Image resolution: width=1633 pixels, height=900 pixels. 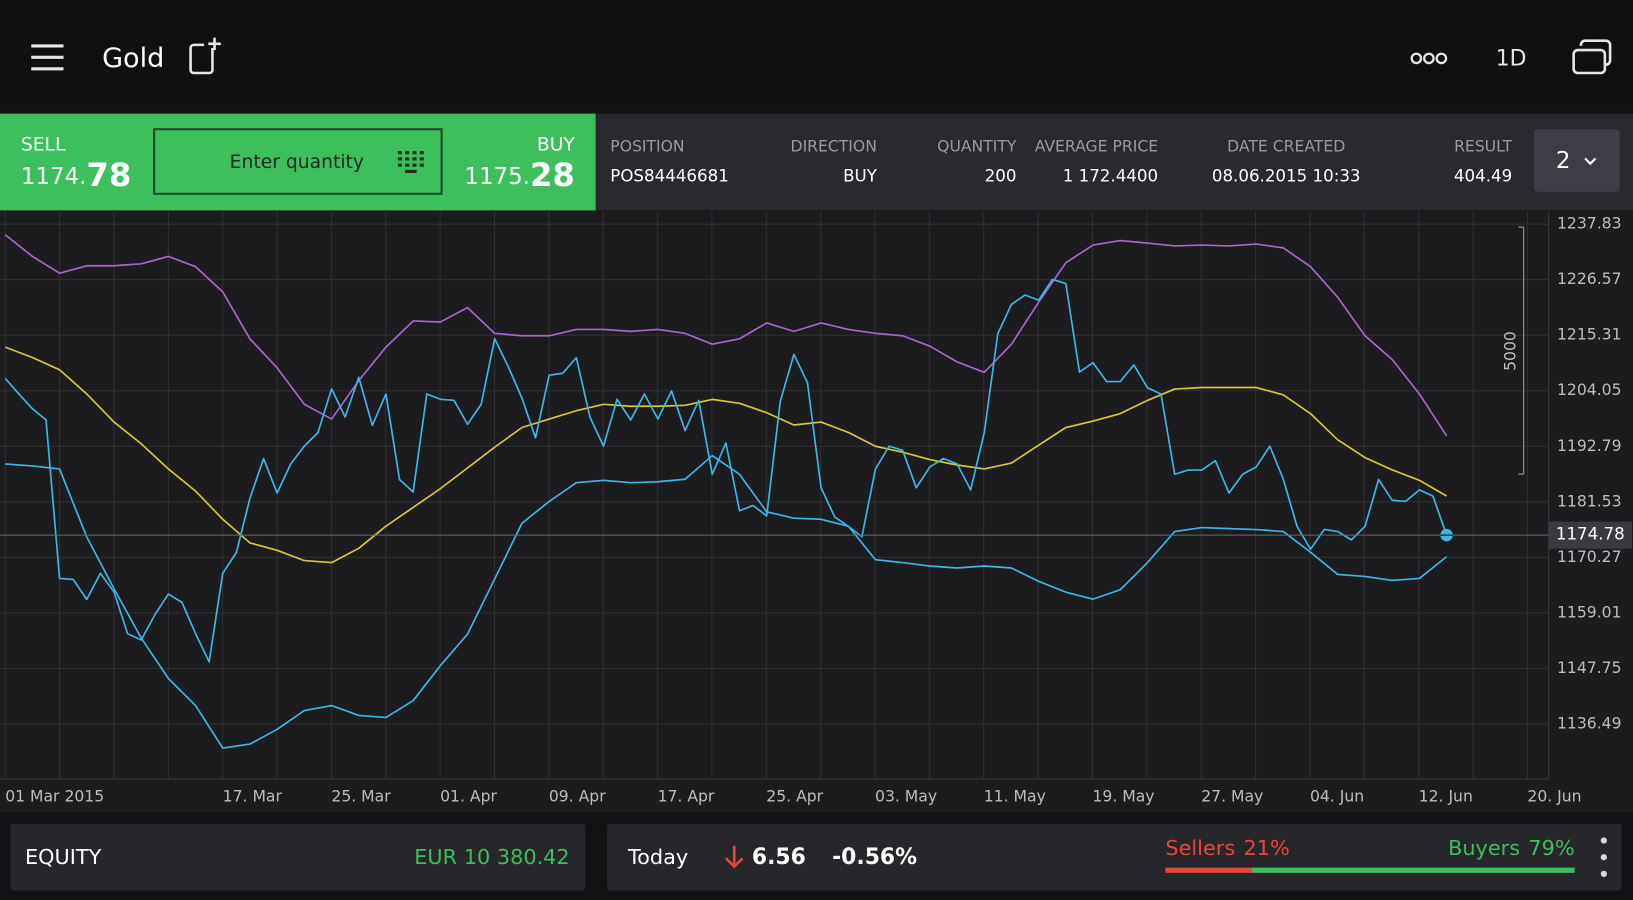 I want to click on column-header: POSITION, so click(x=647, y=146).